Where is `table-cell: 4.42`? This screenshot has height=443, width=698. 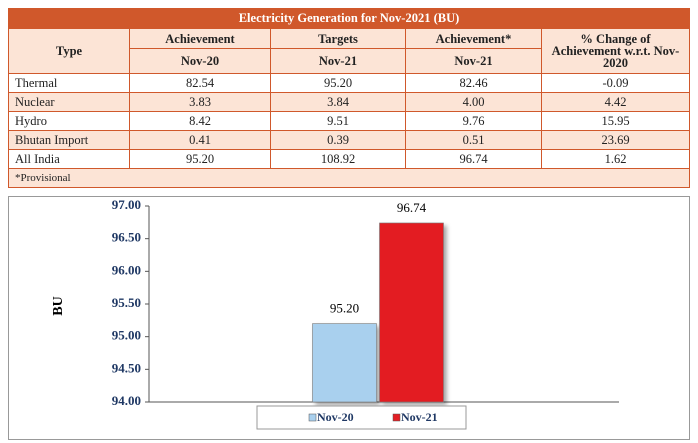
table-cell: 4.42 is located at coordinates (615, 102).